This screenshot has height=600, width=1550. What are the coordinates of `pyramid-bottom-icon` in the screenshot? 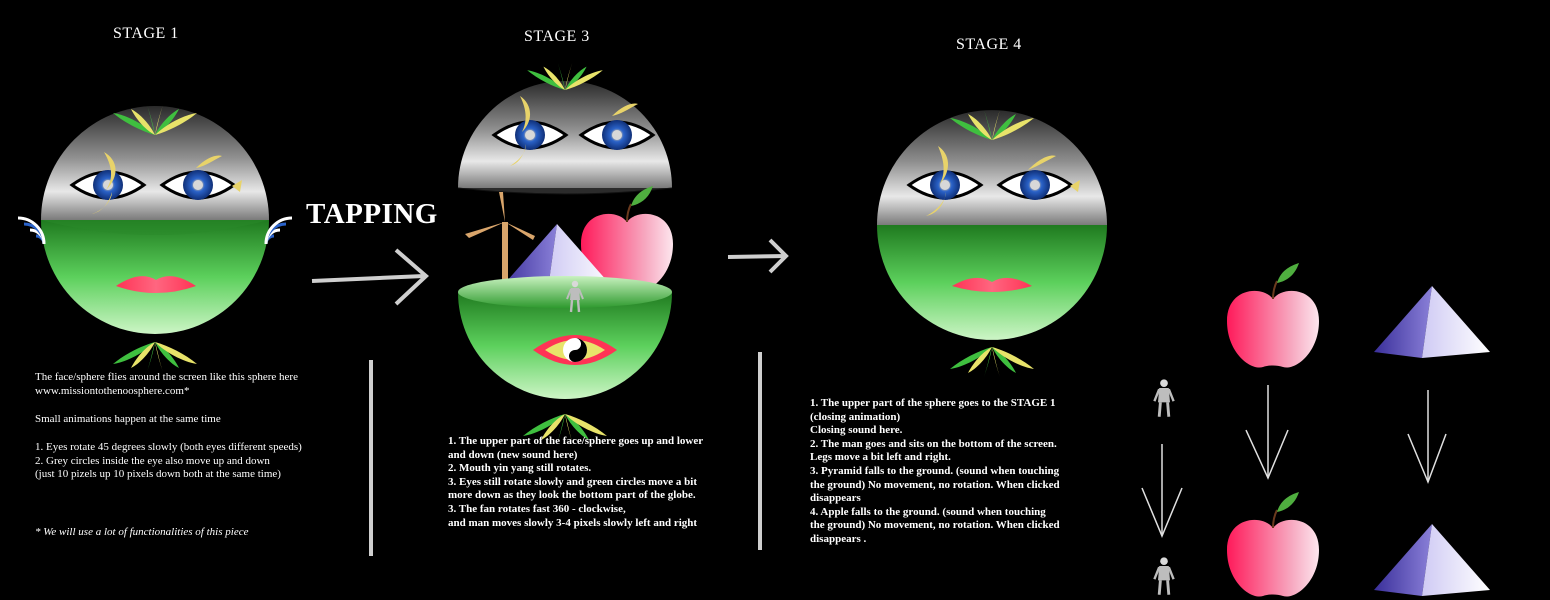 It's located at (1432, 560).